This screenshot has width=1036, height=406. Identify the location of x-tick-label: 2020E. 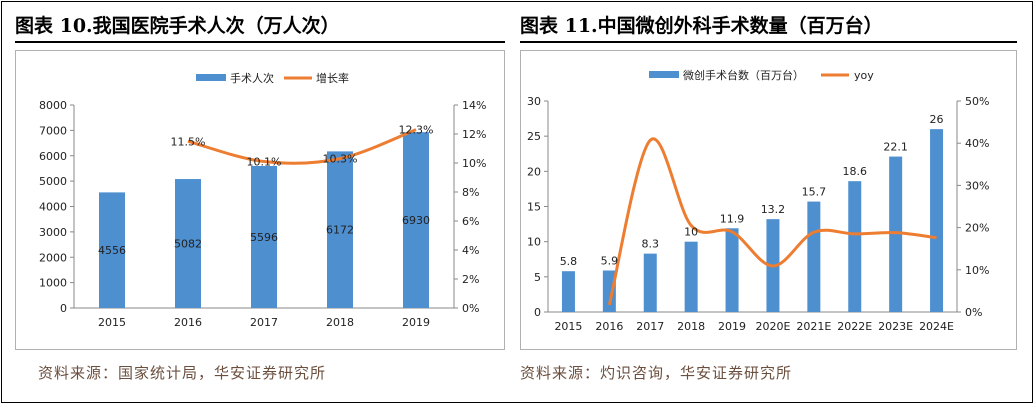
(772, 326).